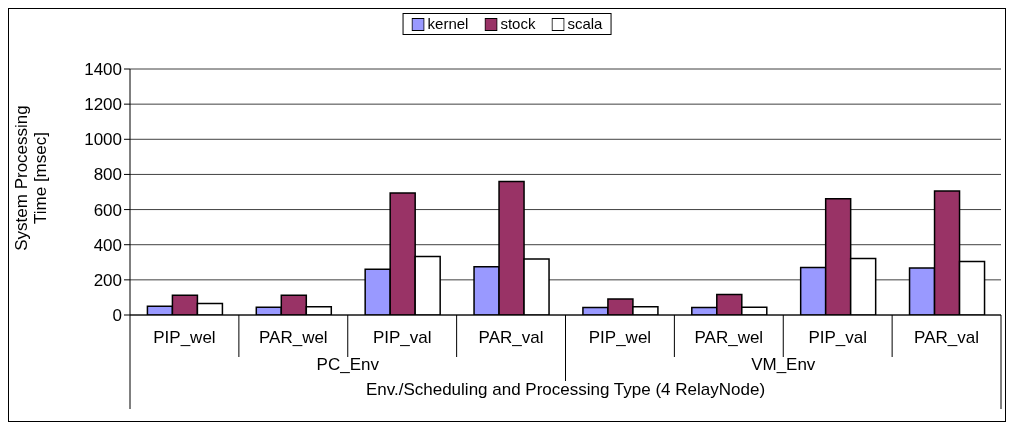  Describe the element at coordinates (585, 24) in the screenshot. I see `legend-label: scala` at that location.